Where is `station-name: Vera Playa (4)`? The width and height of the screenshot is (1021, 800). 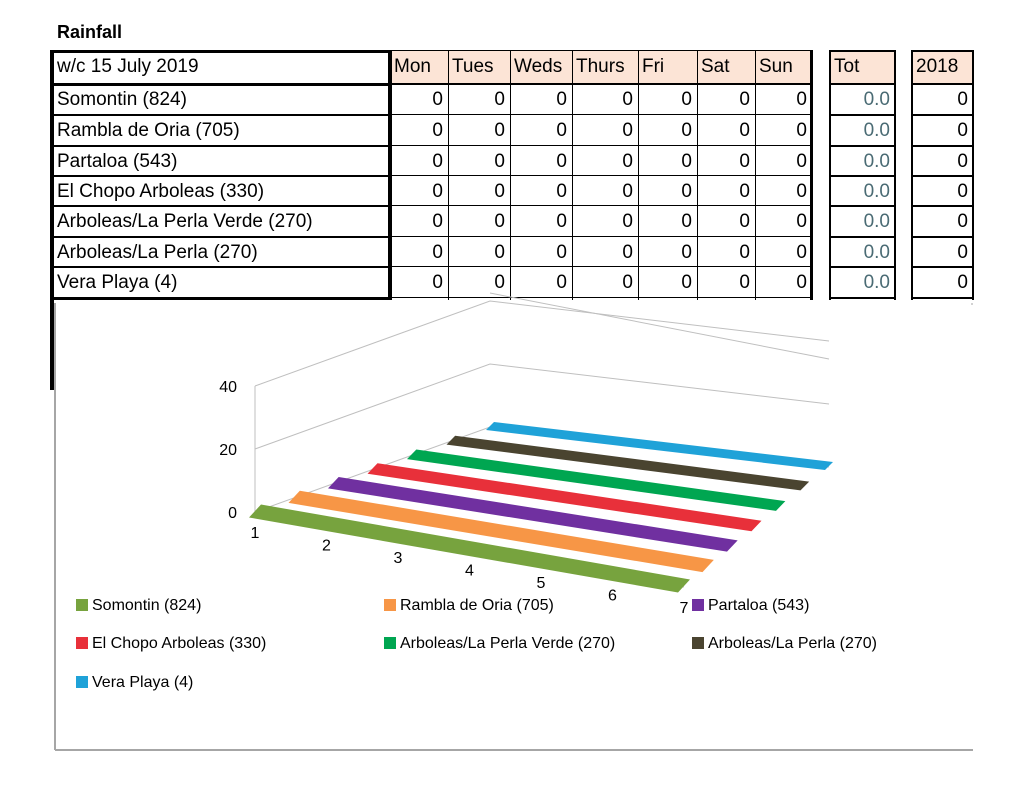
station-name: Vera Playa (4) is located at coordinates (117, 282).